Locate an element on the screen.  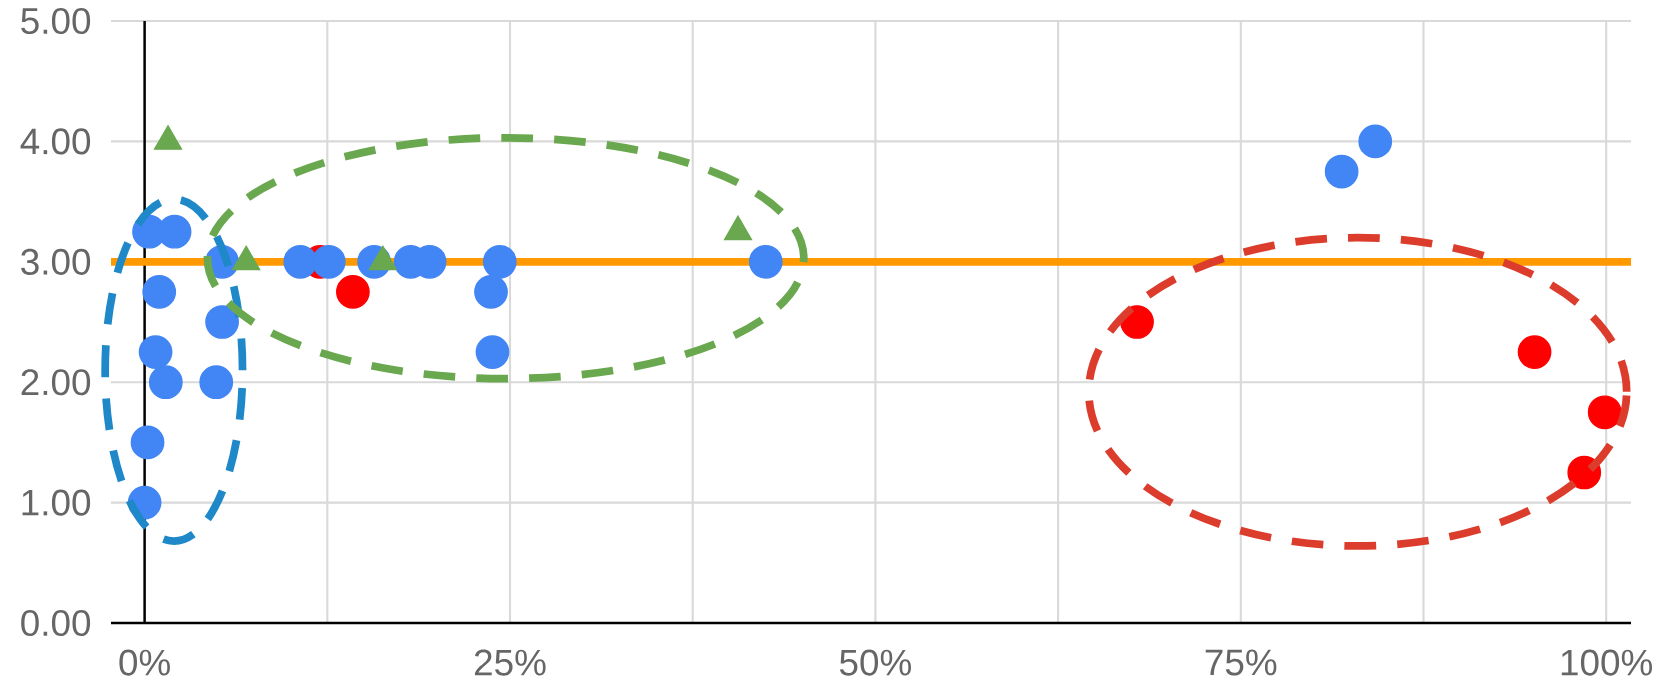
y-tick-label: 5.00 is located at coordinates (56, 21).